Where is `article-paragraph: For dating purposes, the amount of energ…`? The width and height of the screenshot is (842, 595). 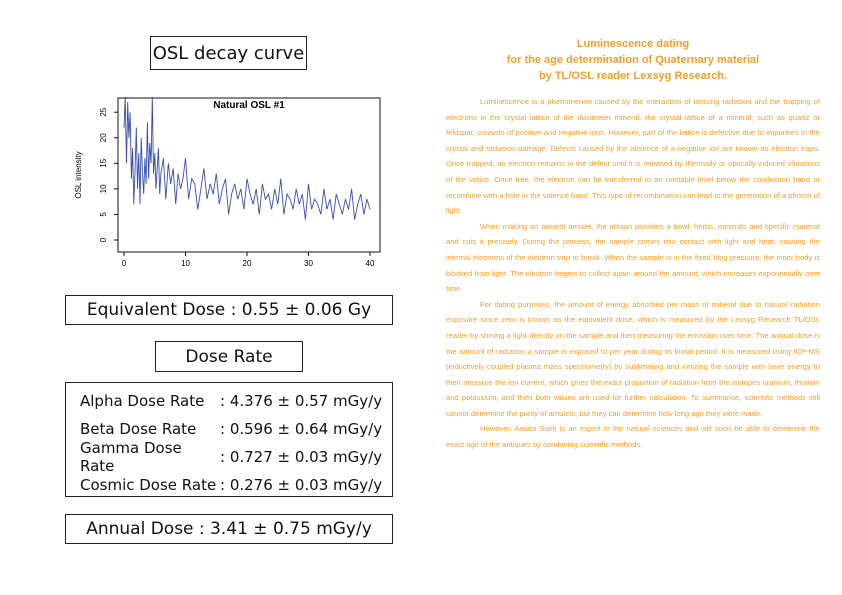
article-paragraph: For dating purposes, the amount of energ… is located at coordinates (633, 358).